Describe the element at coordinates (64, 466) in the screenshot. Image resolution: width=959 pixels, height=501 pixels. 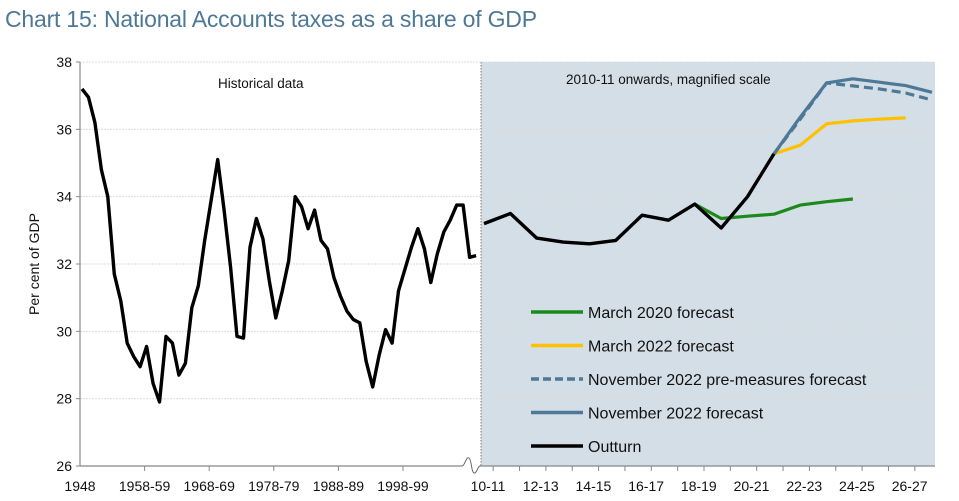
I see `y-tick-label: 26` at that location.